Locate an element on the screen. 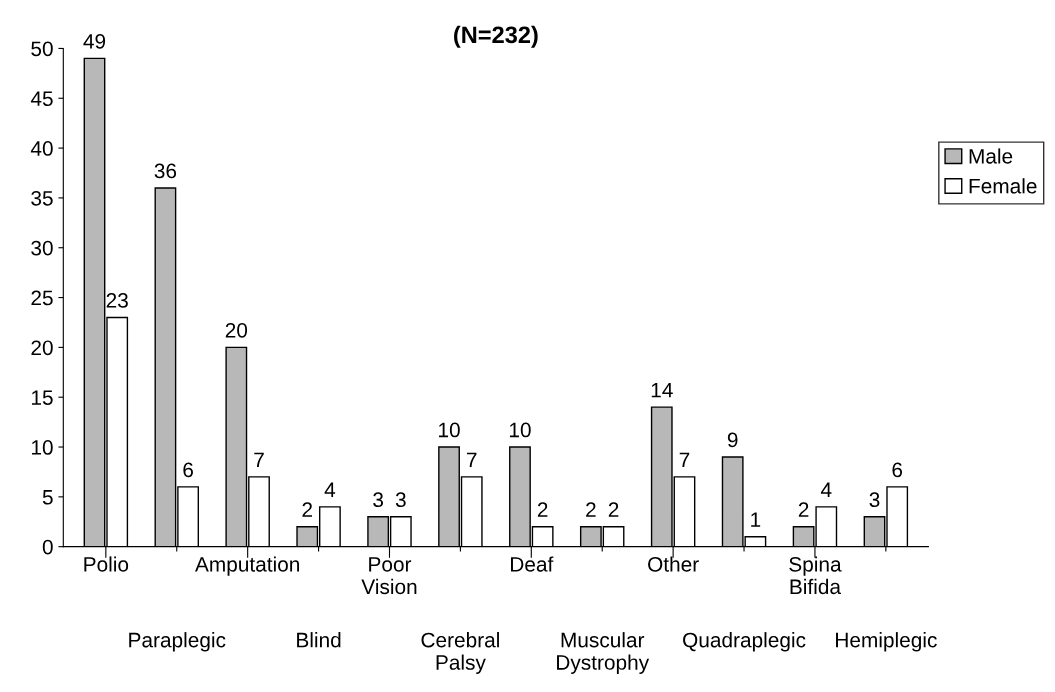 The height and width of the screenshot is (692, 1055). y-tick-label: 0 is located at coordinates (47, 547).